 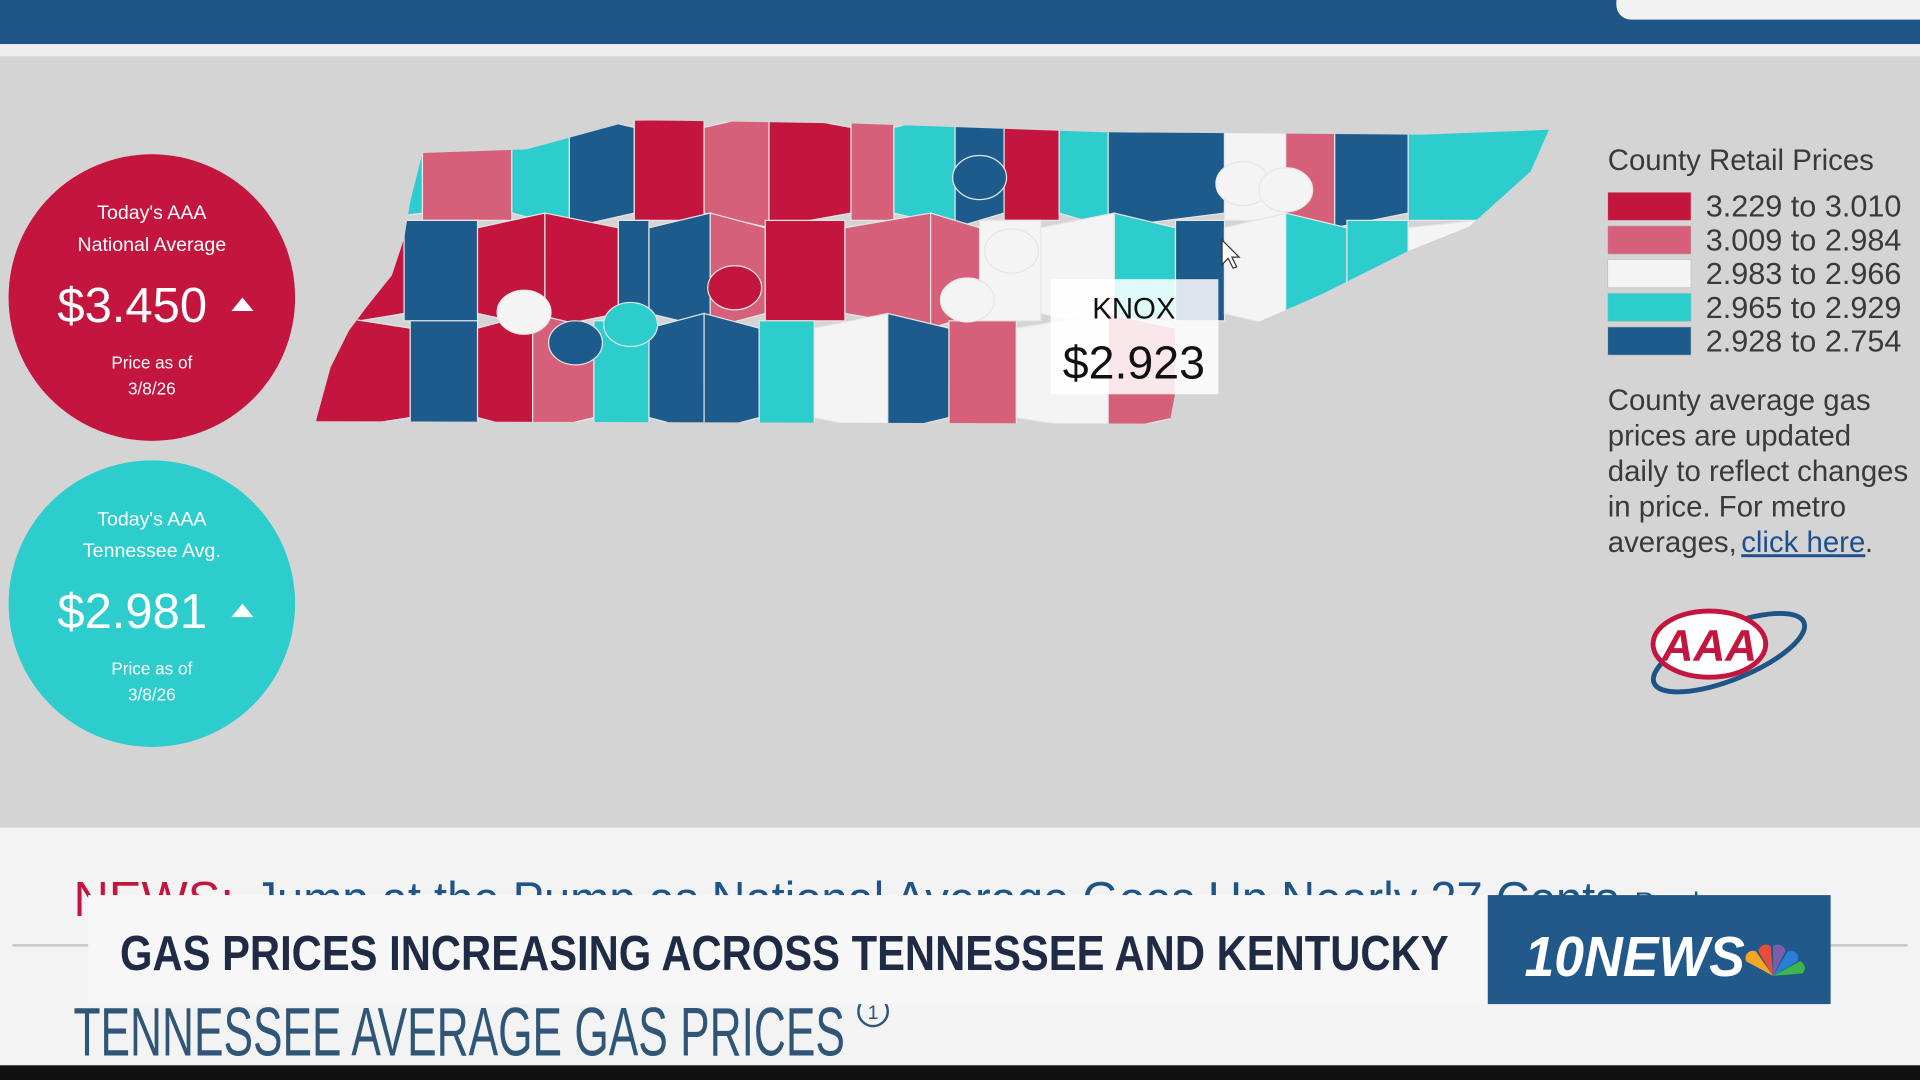 What do you see at coordinates (152, 388) in the screenshot?
I see `national-date: 3/8/26` at bounding box center [152, 388].